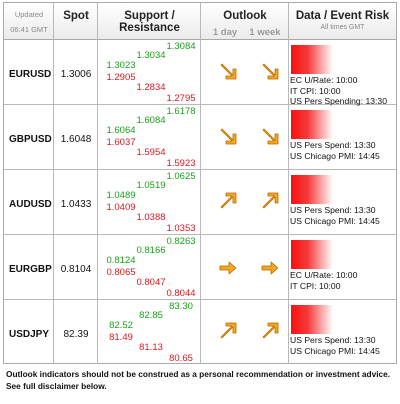 This screenshot has height=404, width=400. Describe the element at coordinates (181, 111) in the screenshot. I see `resistance-3: 1.6178` at that location.